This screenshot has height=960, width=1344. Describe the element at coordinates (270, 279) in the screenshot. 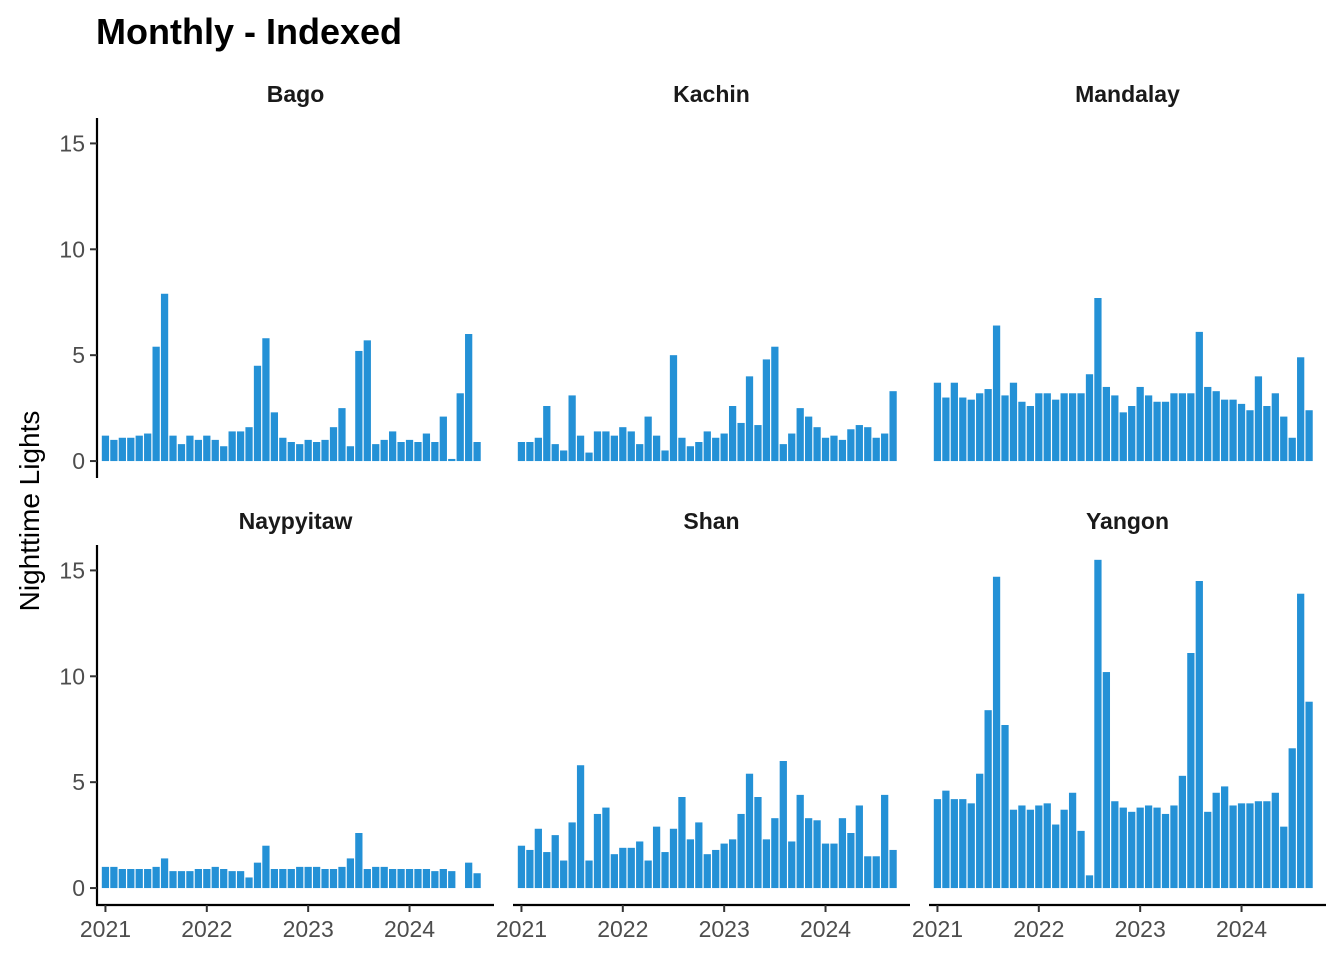

I see `facet-bago: Bago 0 5 10 15` at that location.